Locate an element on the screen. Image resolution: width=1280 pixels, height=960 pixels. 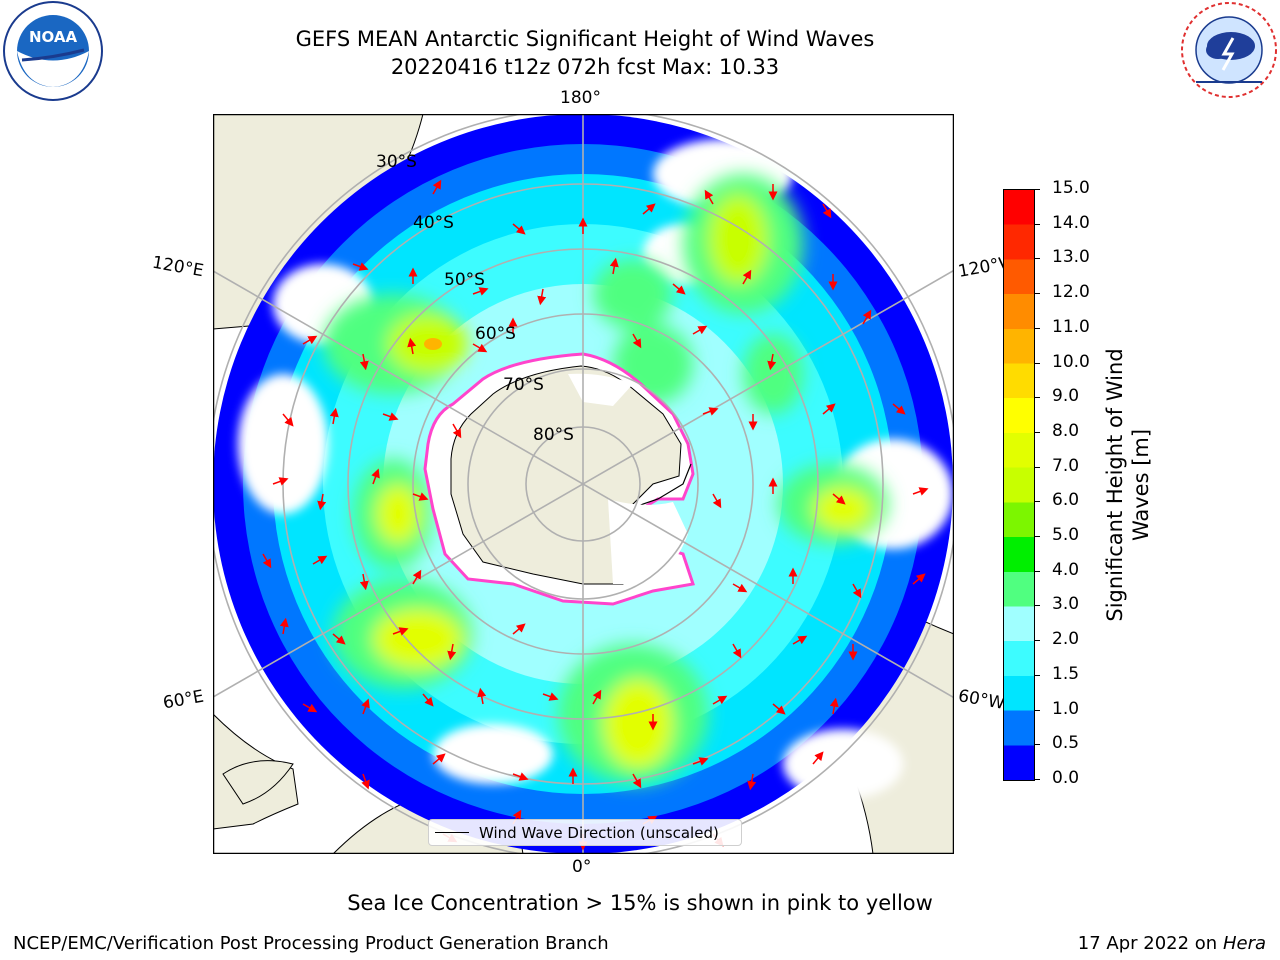
lat-label-30s: 30°S is located at coordinates (396, 162).